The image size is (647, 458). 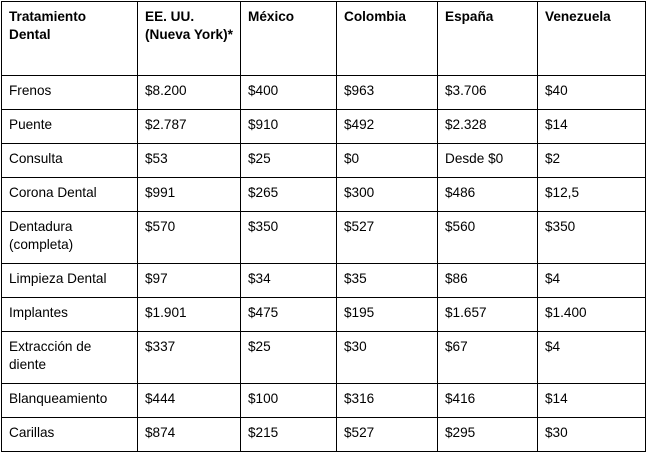 What do you see at coordinates (288, 38) in the screenshot?
I see `header-cell-mexico: México` at bounding box center [288, 38].